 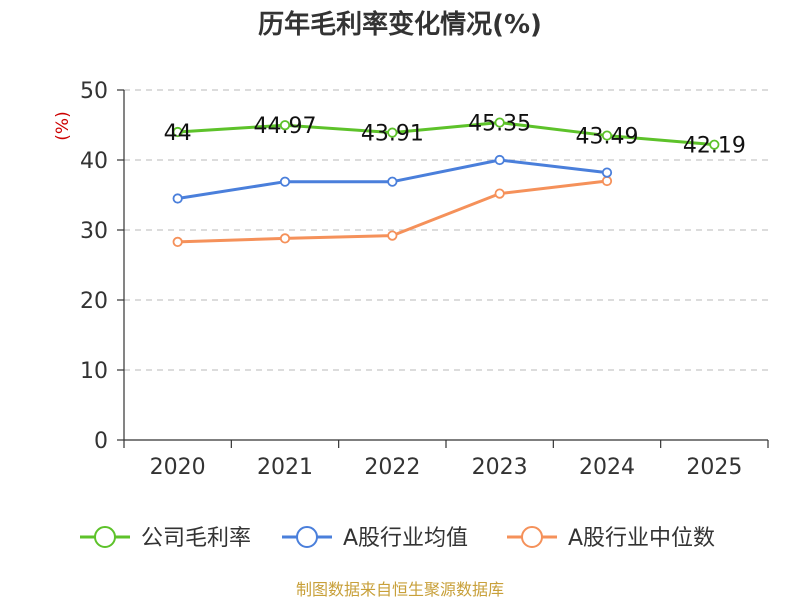 I want to click on source-note: 制图数据来自恒生聚源数据库, so click(x=400, y=589).